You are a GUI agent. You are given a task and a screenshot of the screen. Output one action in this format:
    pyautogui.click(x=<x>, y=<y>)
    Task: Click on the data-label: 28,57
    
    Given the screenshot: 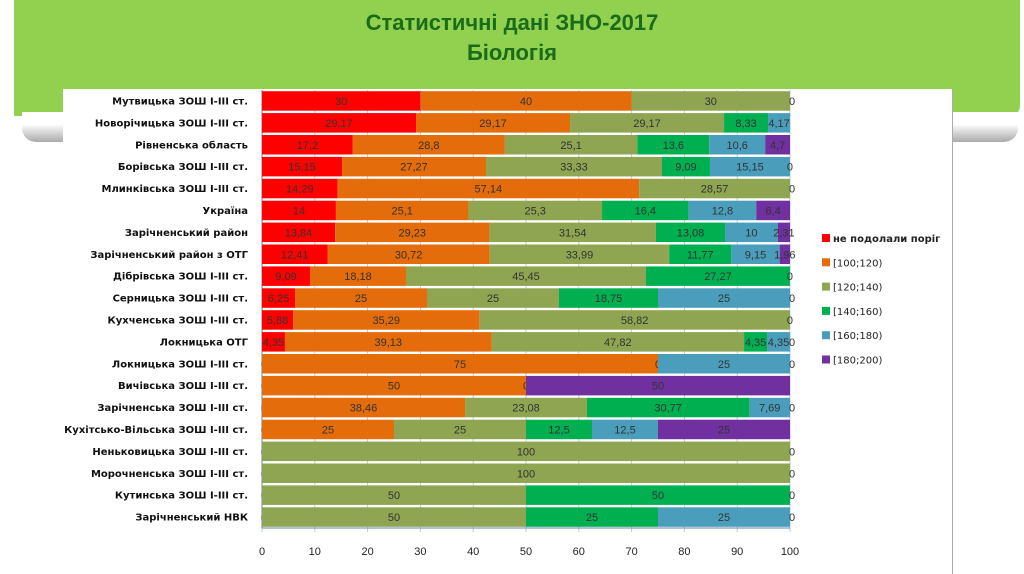 What is the action you would take?
    pyautogui.click(x=715, y=190)
    